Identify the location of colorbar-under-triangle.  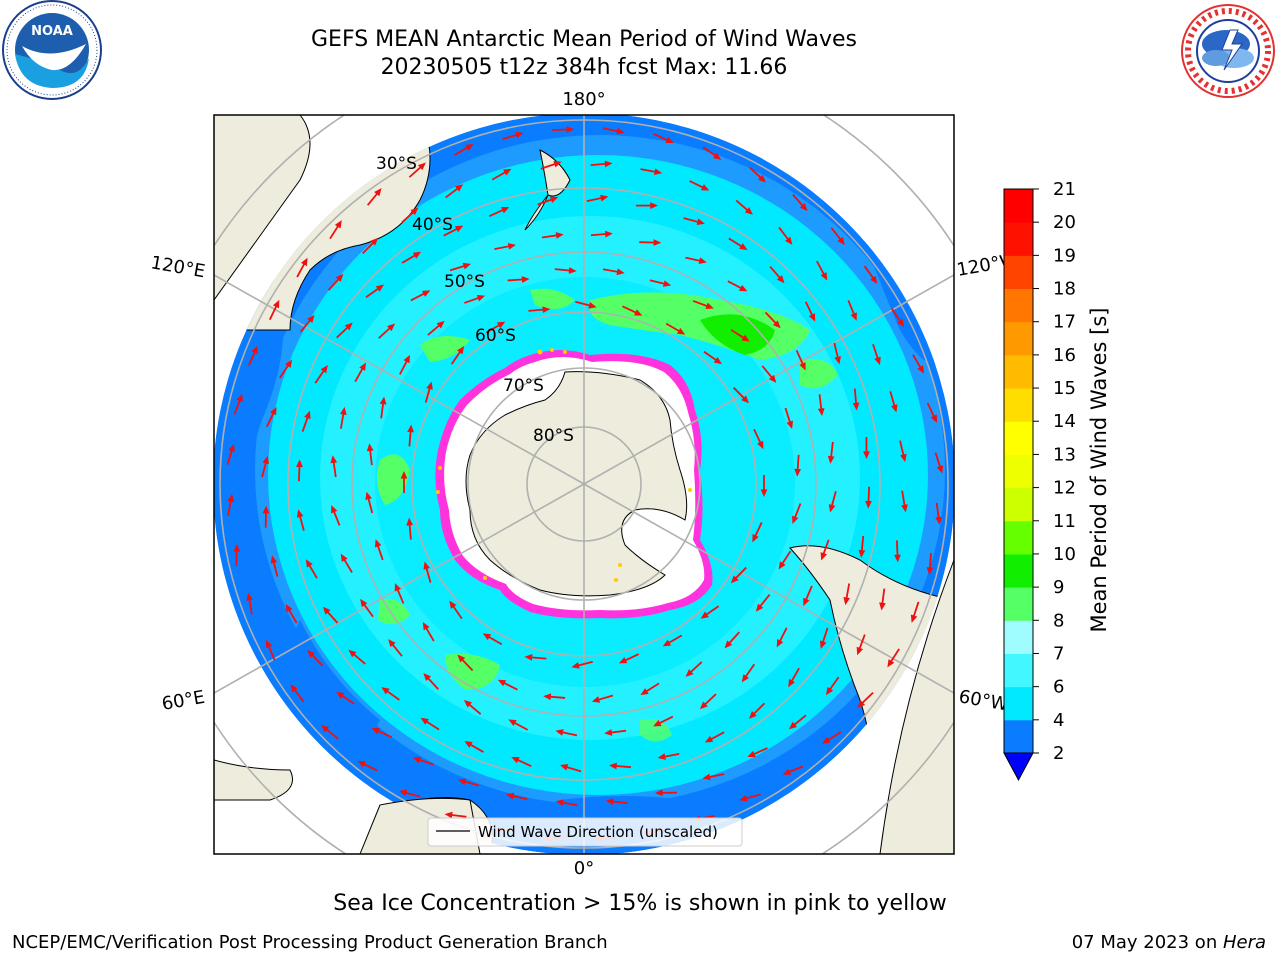
(1018, 767).